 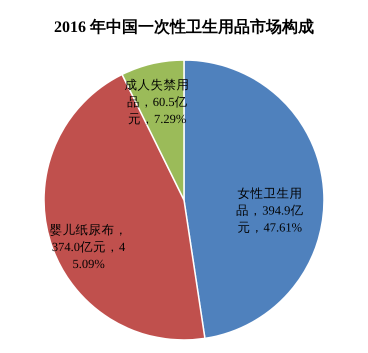 I want to click on chart-title: 2016 年中国一次性卫生用品市场构成, so click(x=184, y=27).